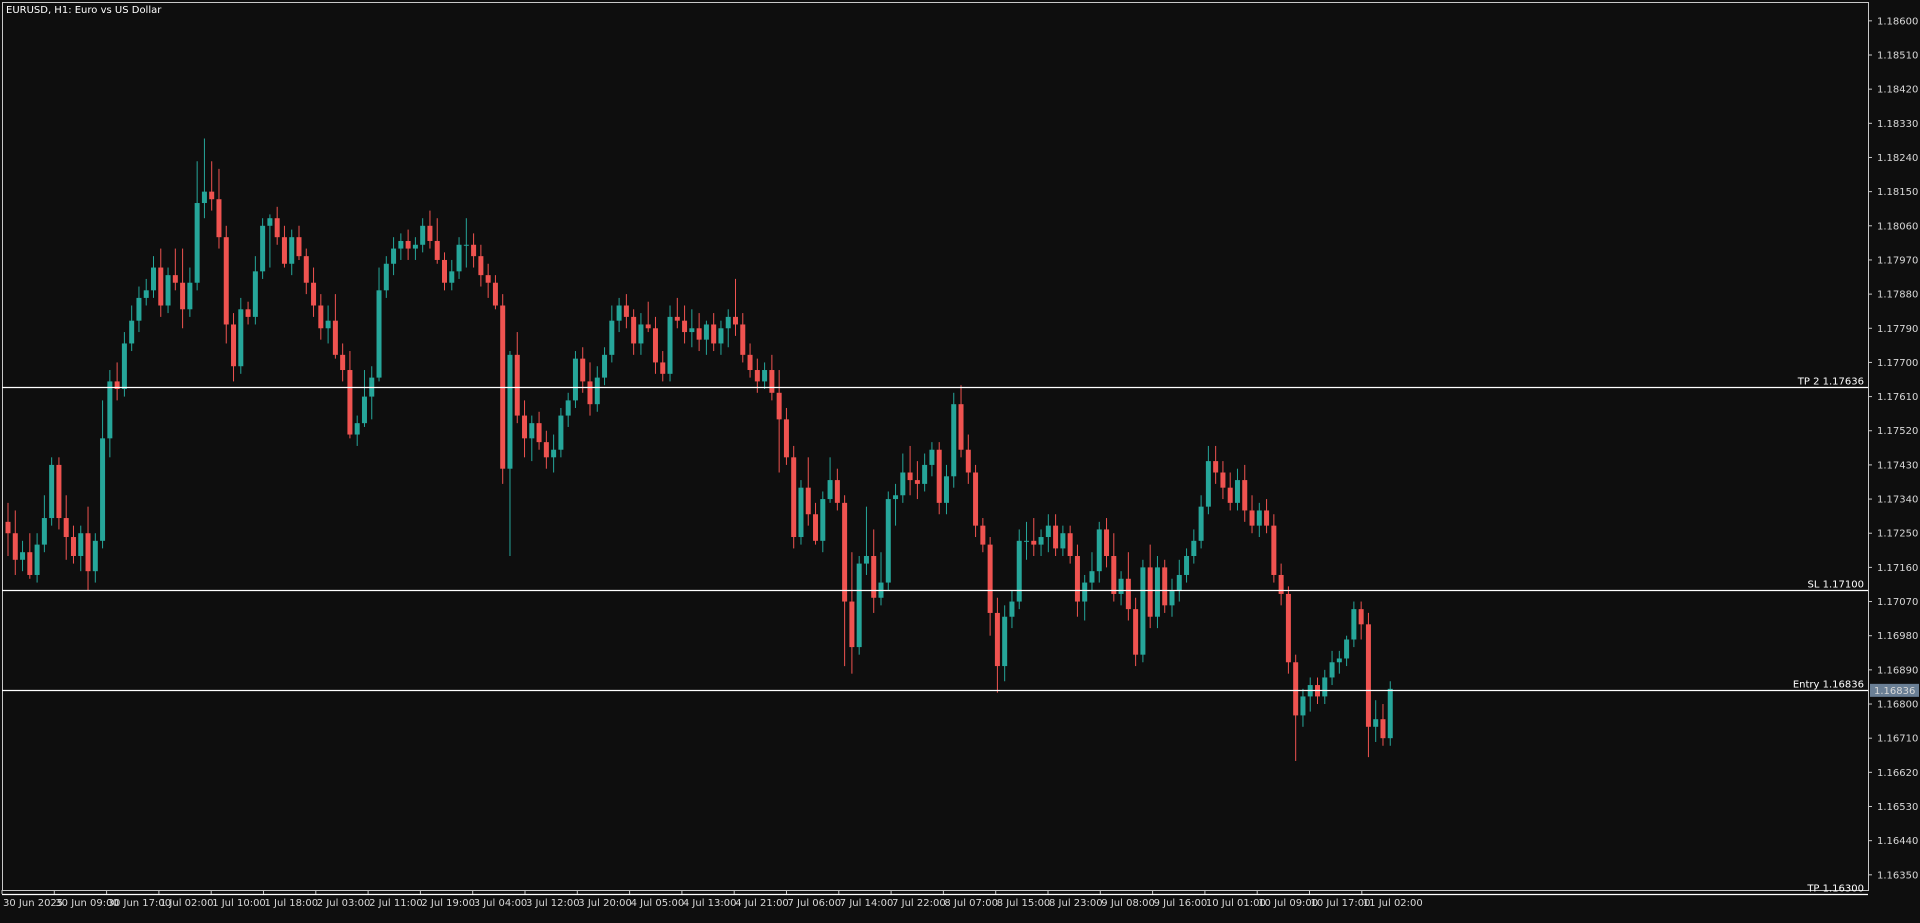 This screenshot has height=923, width=1920. What do you see at coordinates (1341, 903) in the screenshot?
I see `x-tick-label: 10 Jul 17:00` at bounding box center [1341, 903].